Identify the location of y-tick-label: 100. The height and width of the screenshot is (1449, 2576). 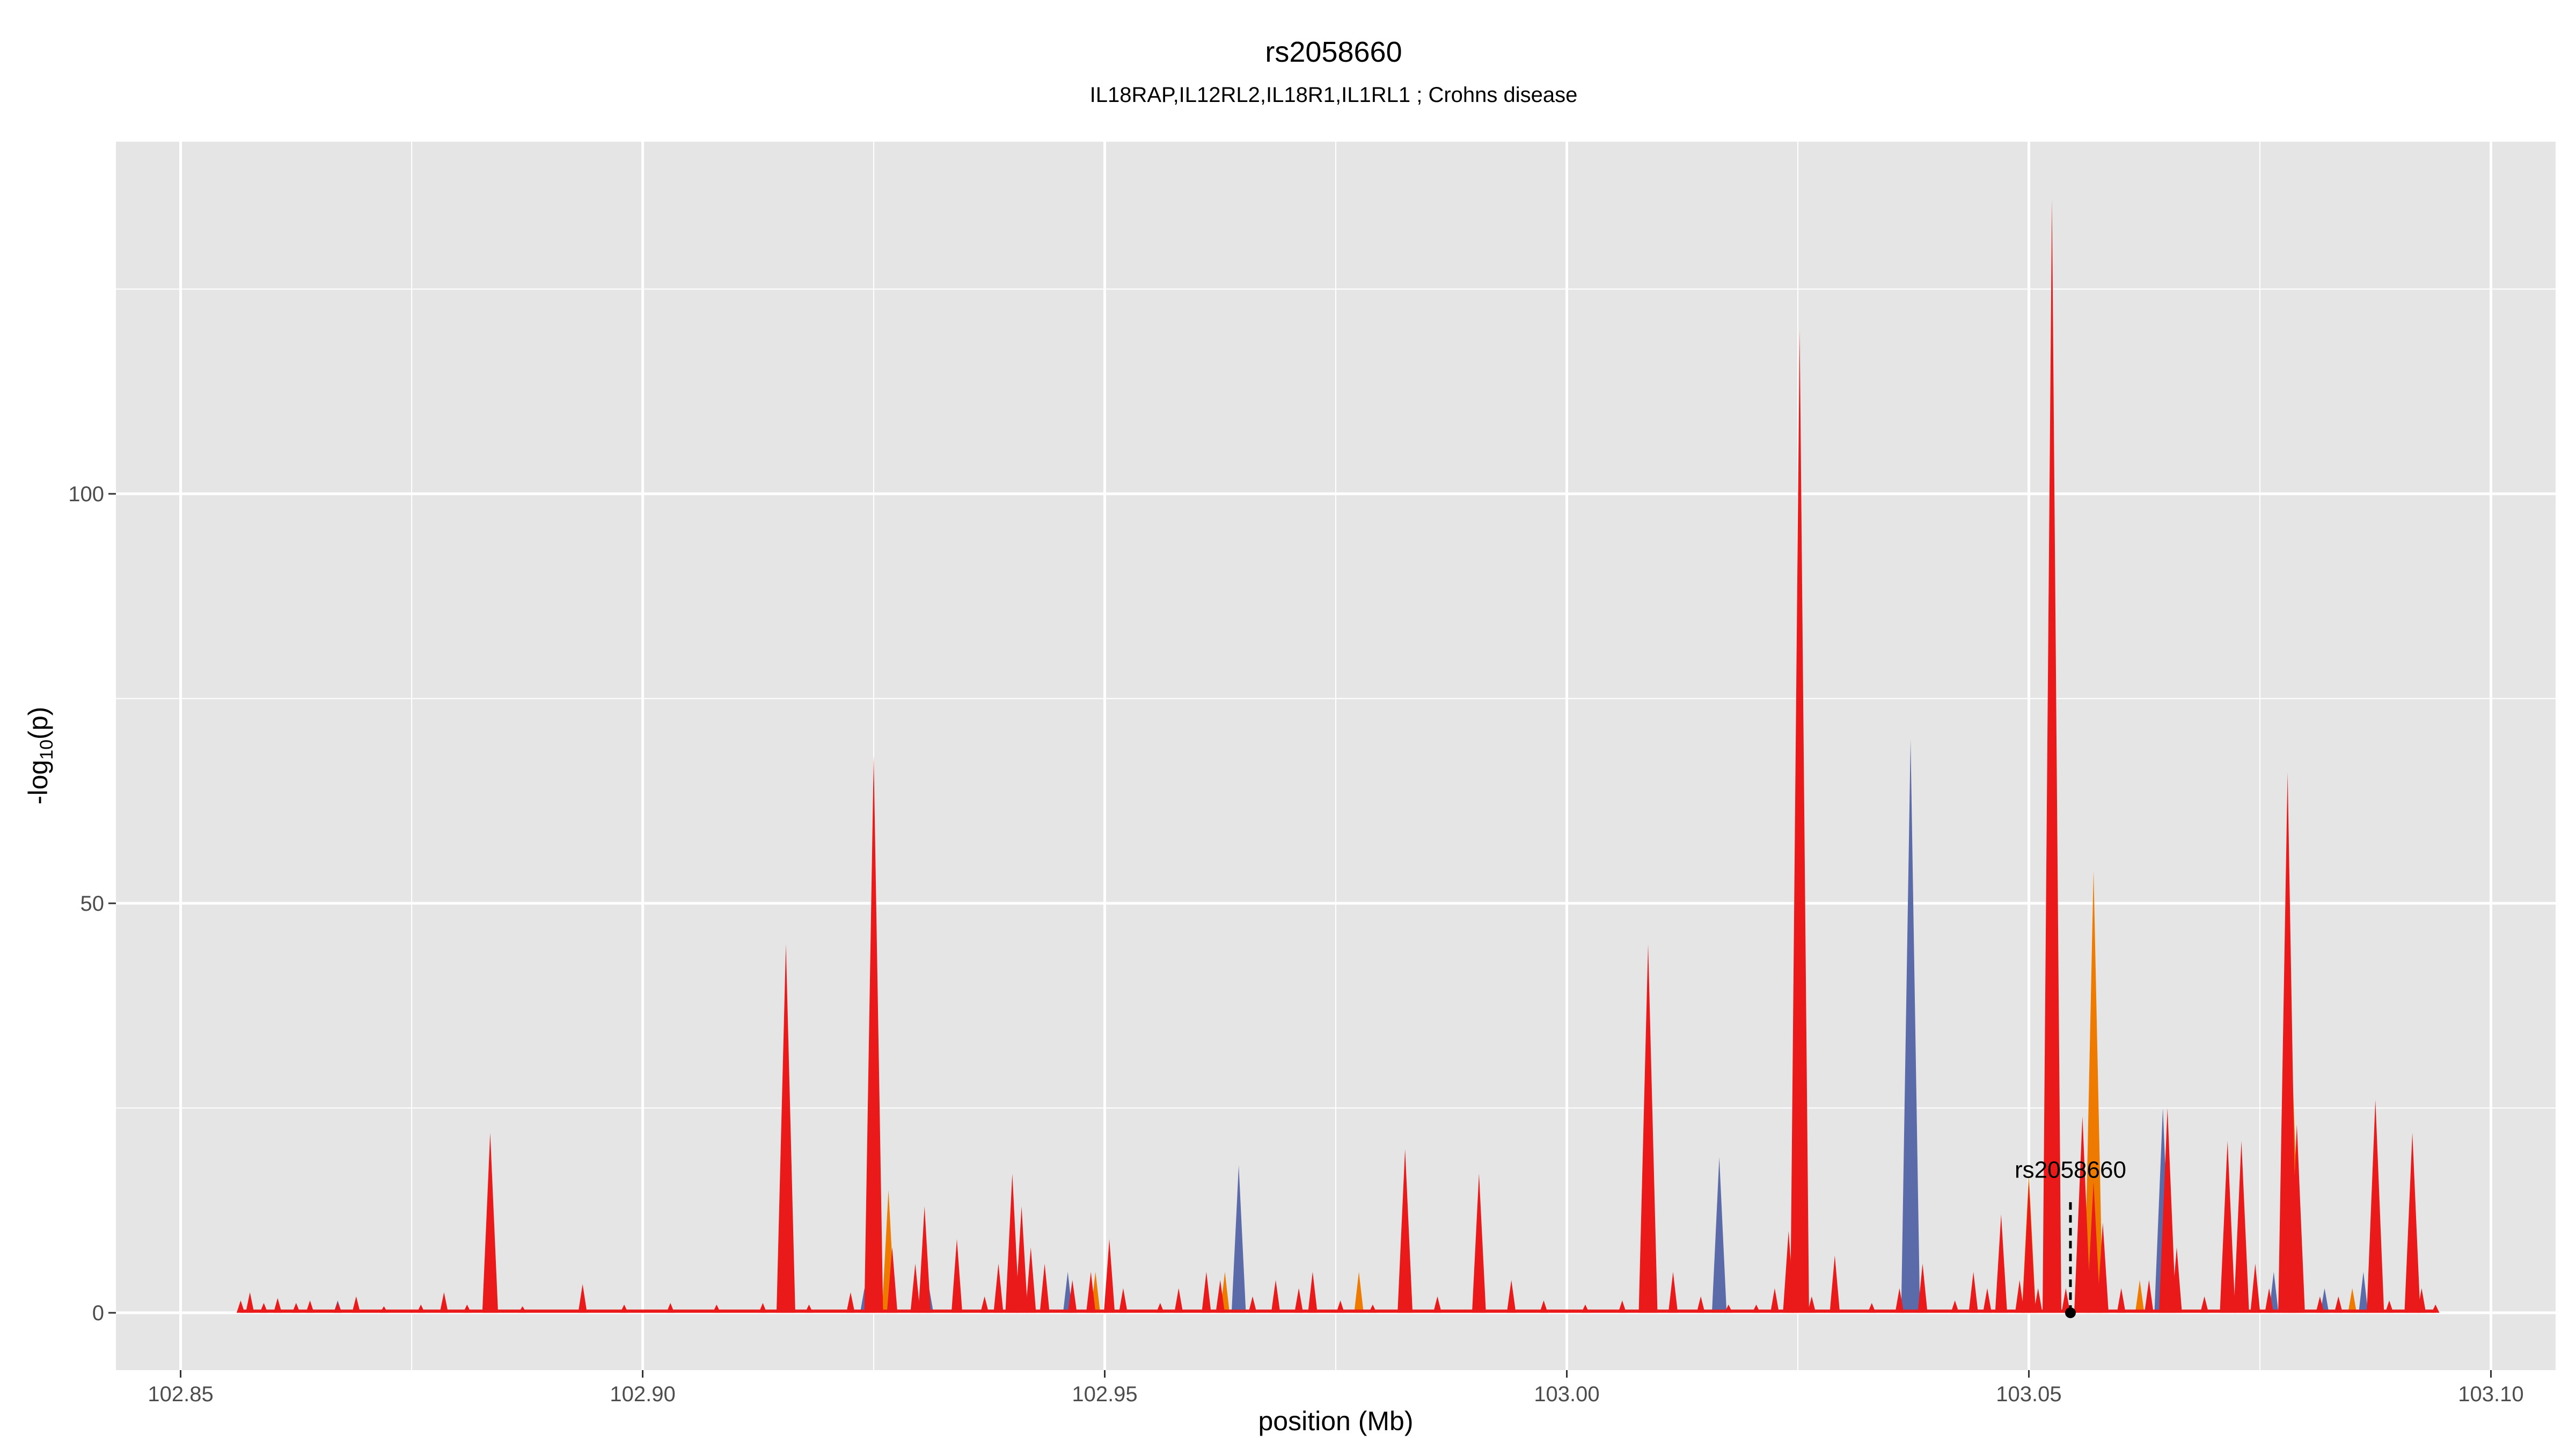
(86, 494).